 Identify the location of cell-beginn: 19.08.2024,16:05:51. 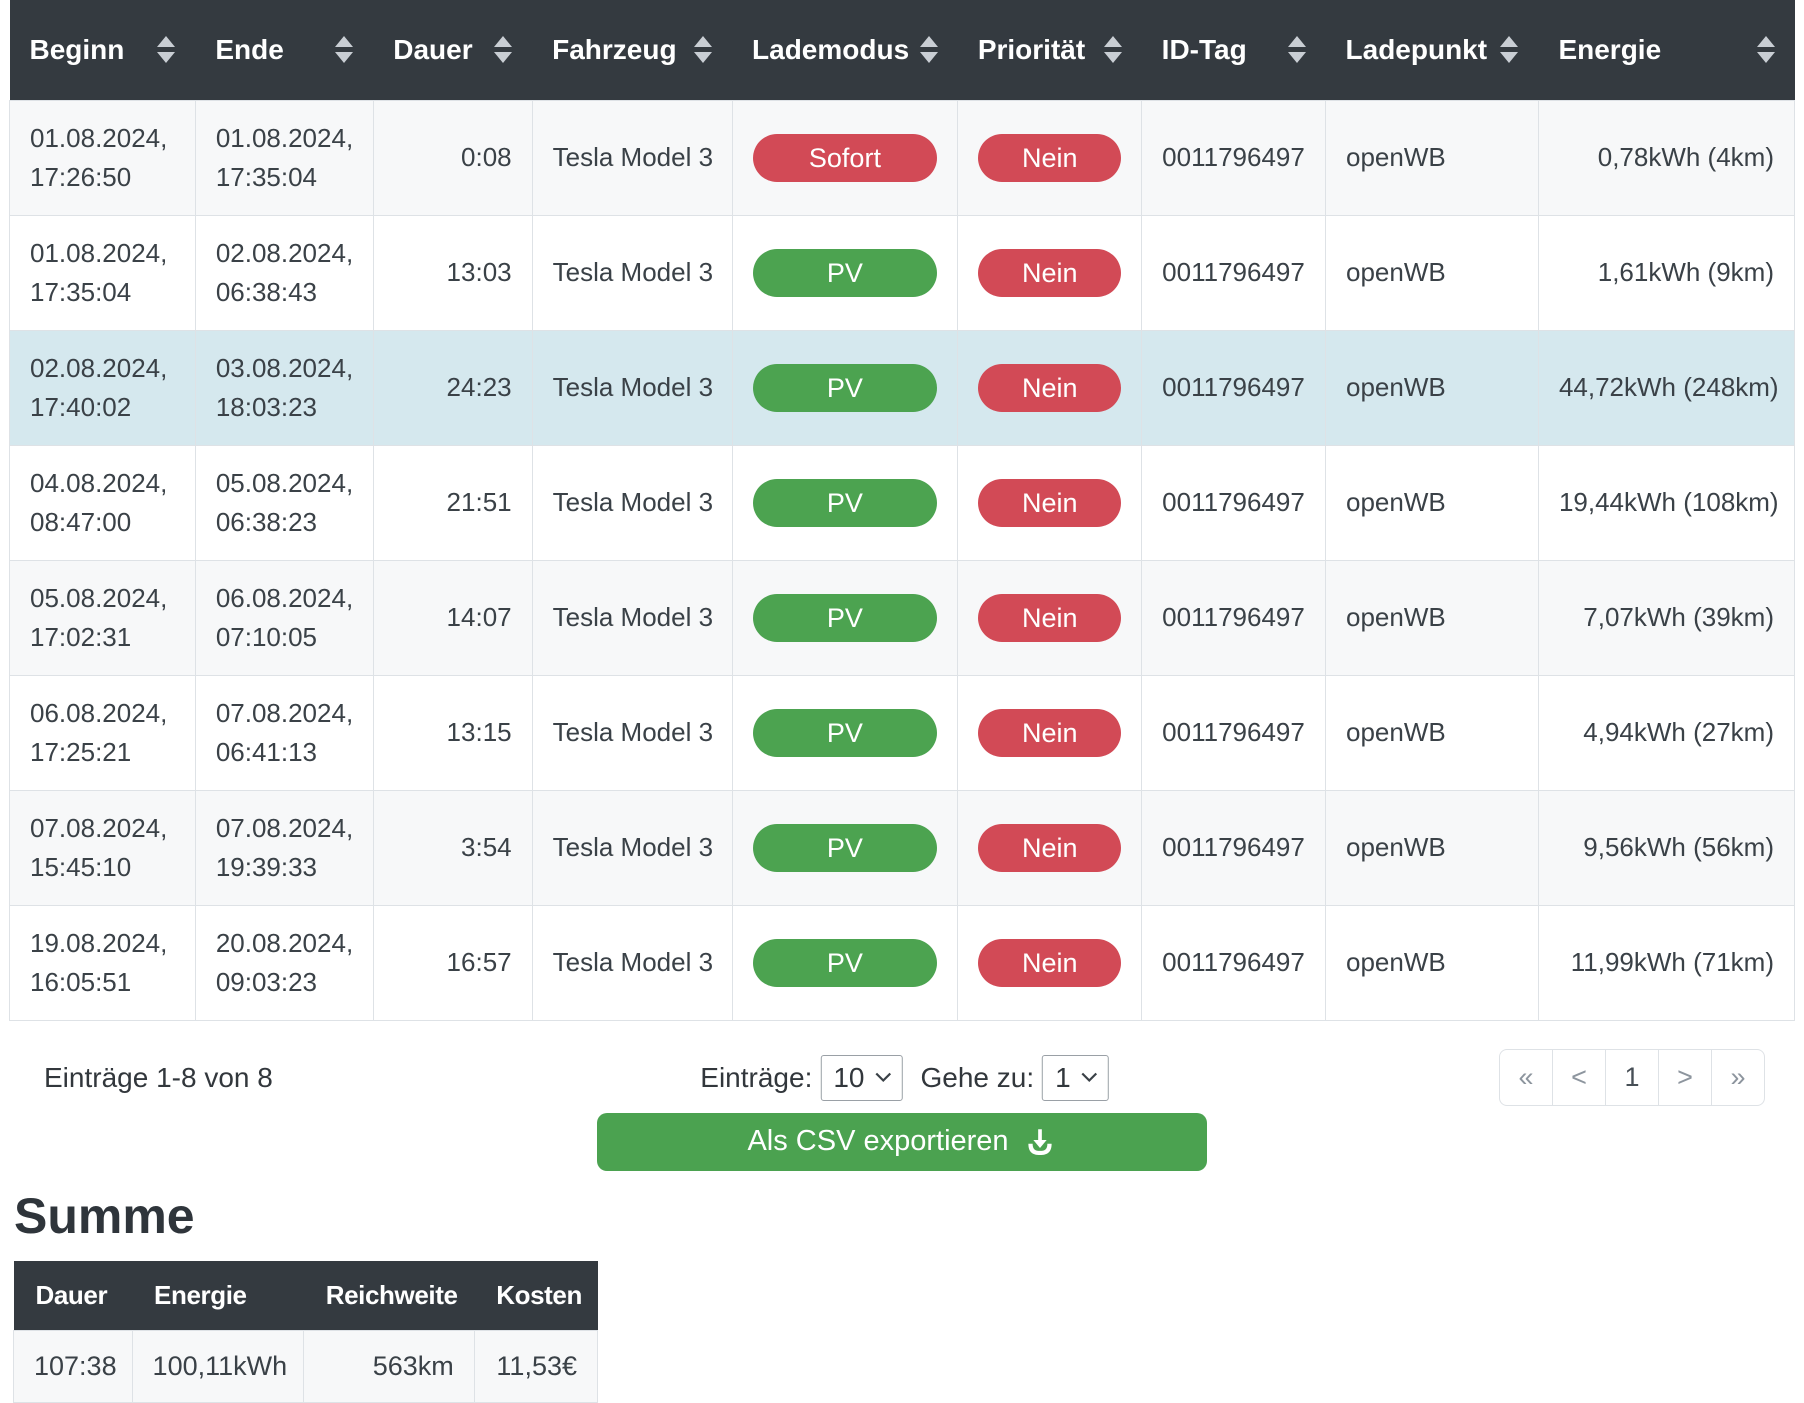
(103, 962).